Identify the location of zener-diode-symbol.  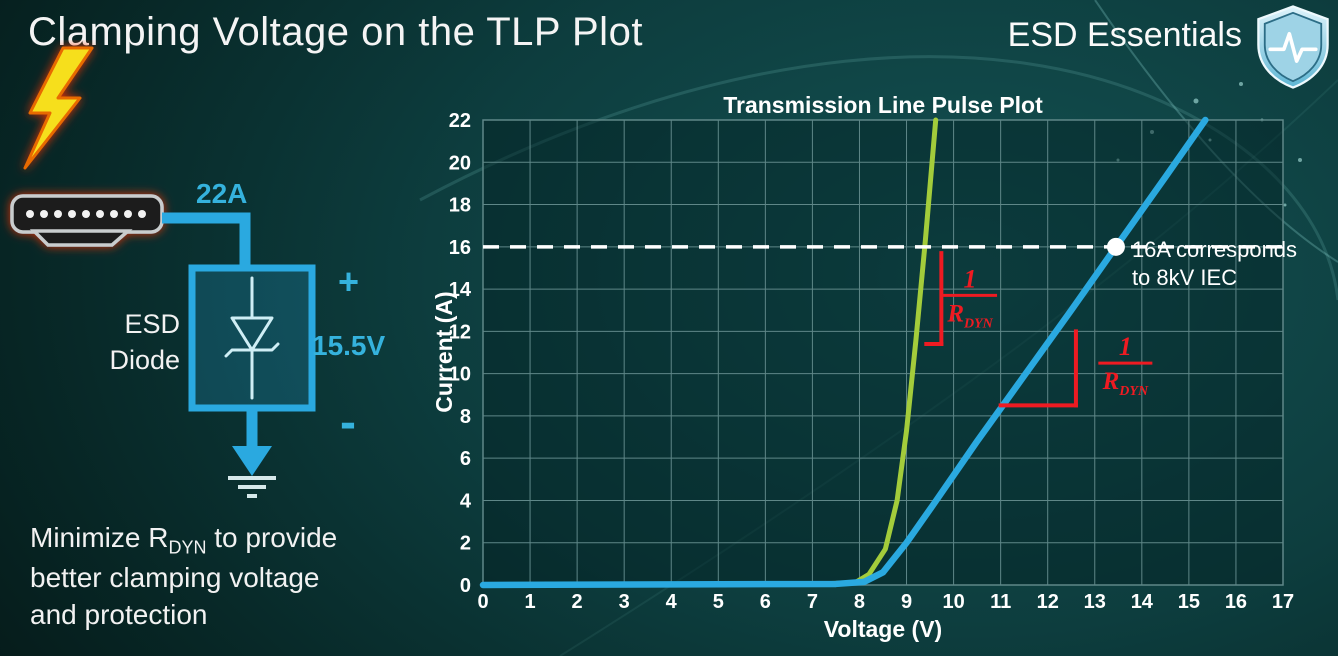
(252, 338).